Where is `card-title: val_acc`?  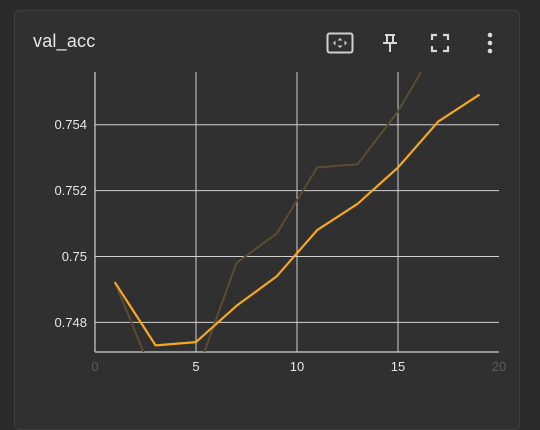
card-title: val_acc is located at coordinates (64, 41).